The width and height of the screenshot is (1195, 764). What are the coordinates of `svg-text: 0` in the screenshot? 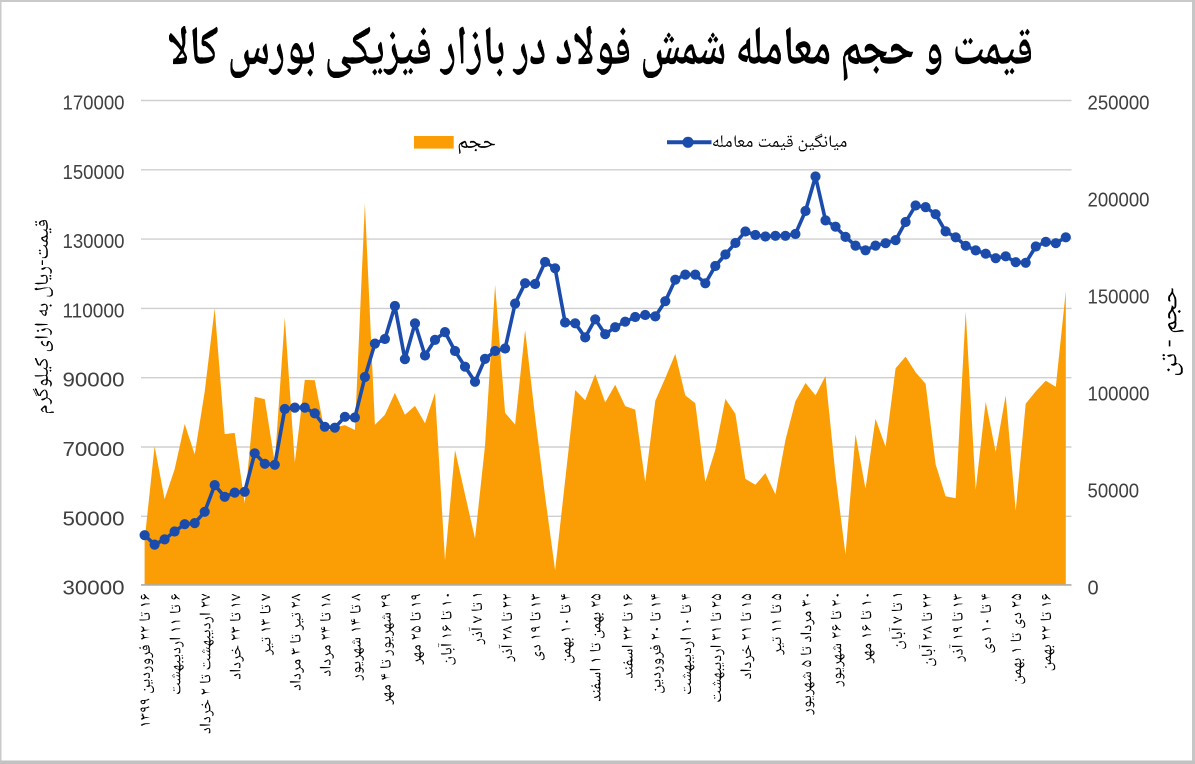 It's located at (1093, 589).